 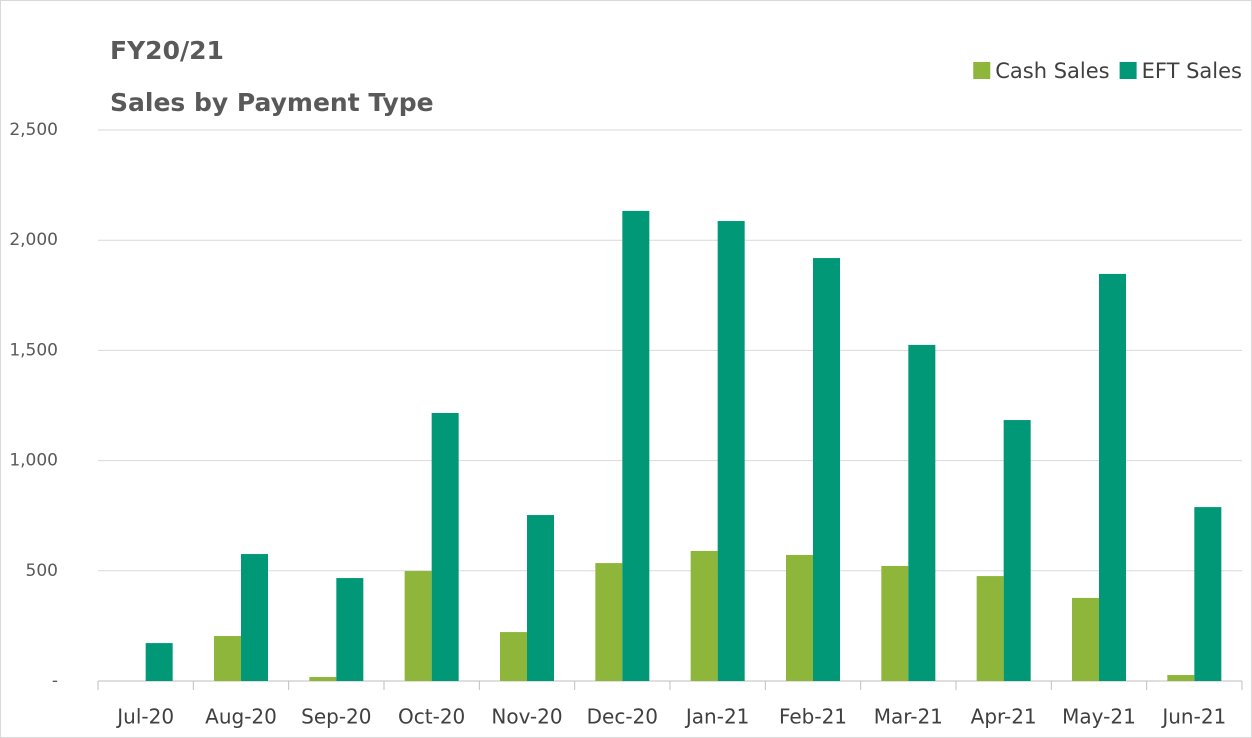 I want to click on x-tick-label: Jun-21, so click(x=1193, y=717).